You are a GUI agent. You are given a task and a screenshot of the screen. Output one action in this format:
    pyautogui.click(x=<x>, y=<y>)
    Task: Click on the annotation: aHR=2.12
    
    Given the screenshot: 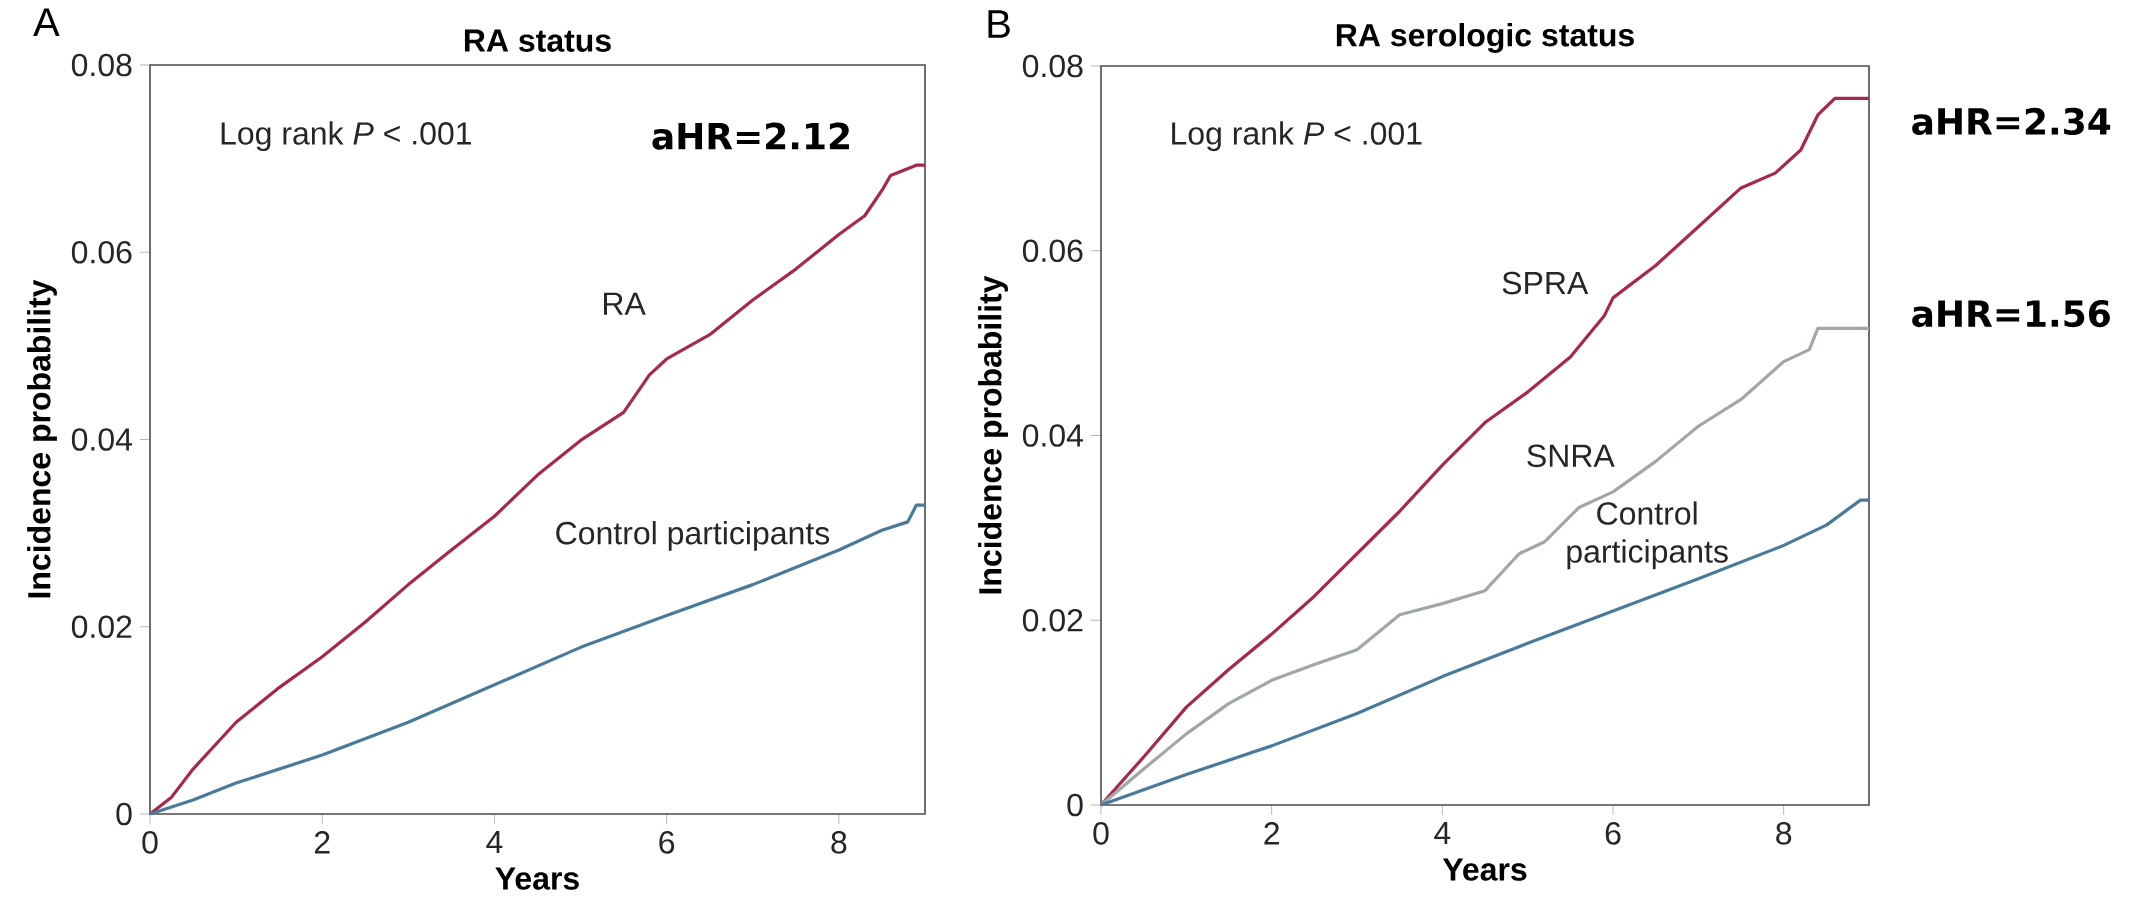 What is the action you would take?
    pyautogui.click(x=750, y=136)
    